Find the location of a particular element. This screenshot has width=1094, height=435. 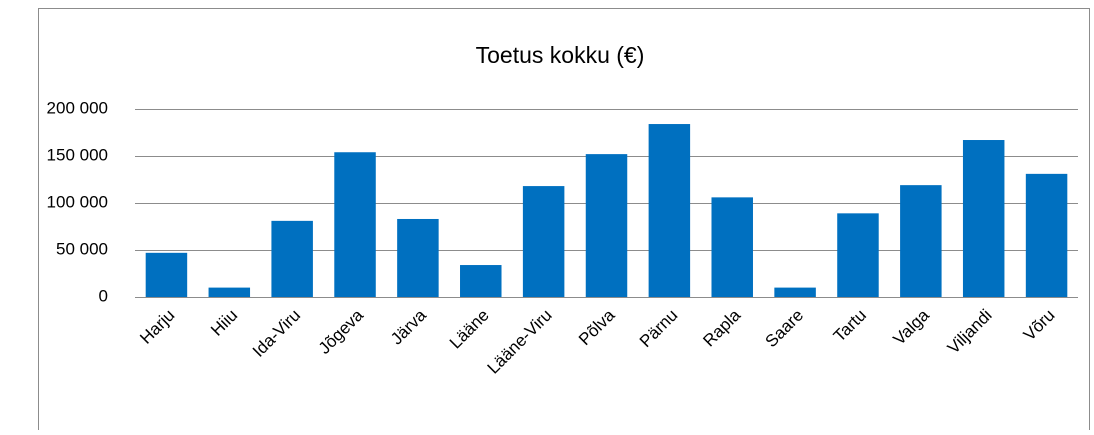

x-tick-label: Viljandi is located at coordinates (970, 332).